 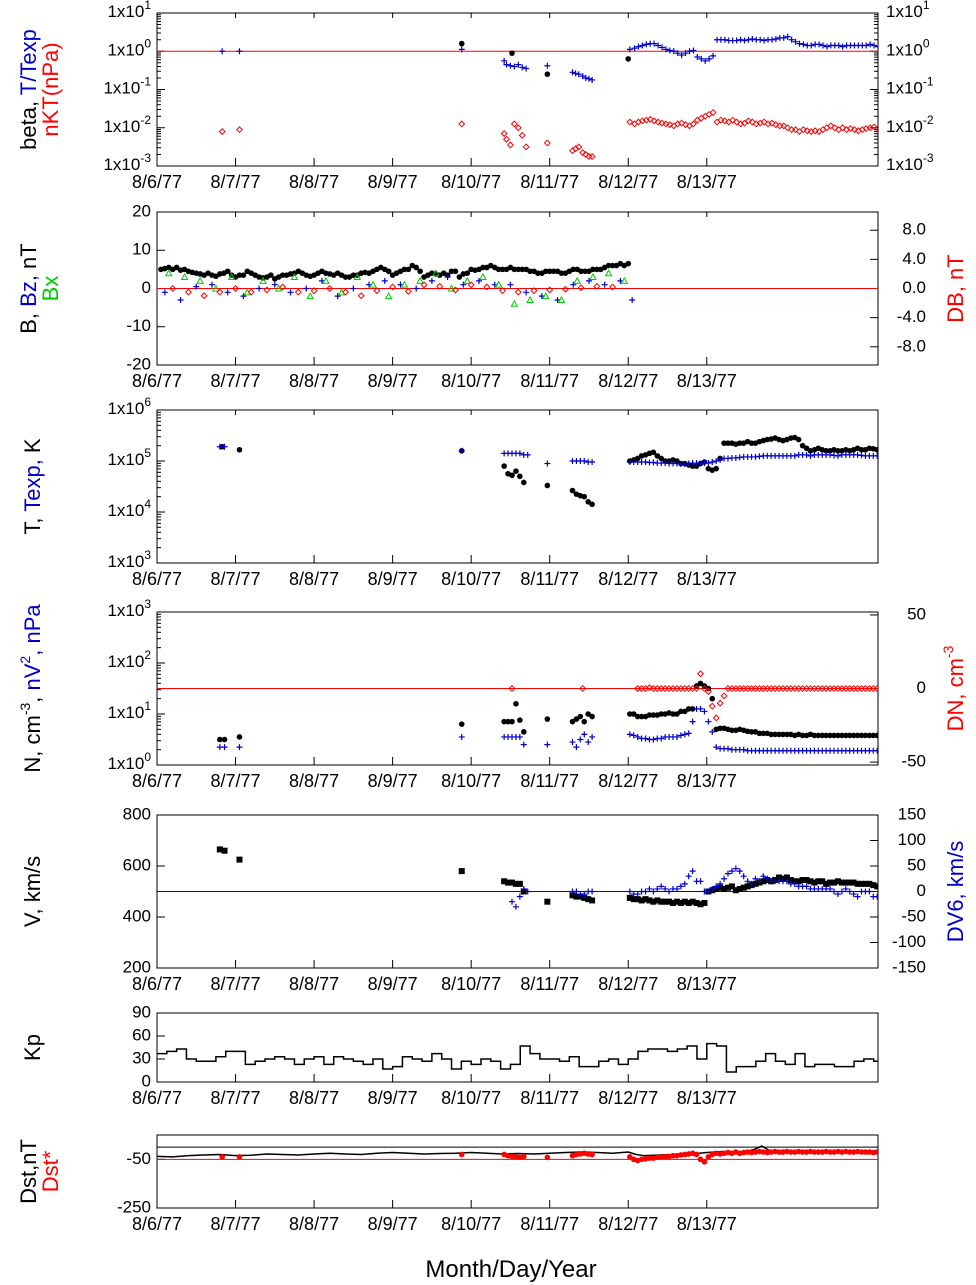 I want to click on right-tick-label: -8.0, so click(x=911, y=345).